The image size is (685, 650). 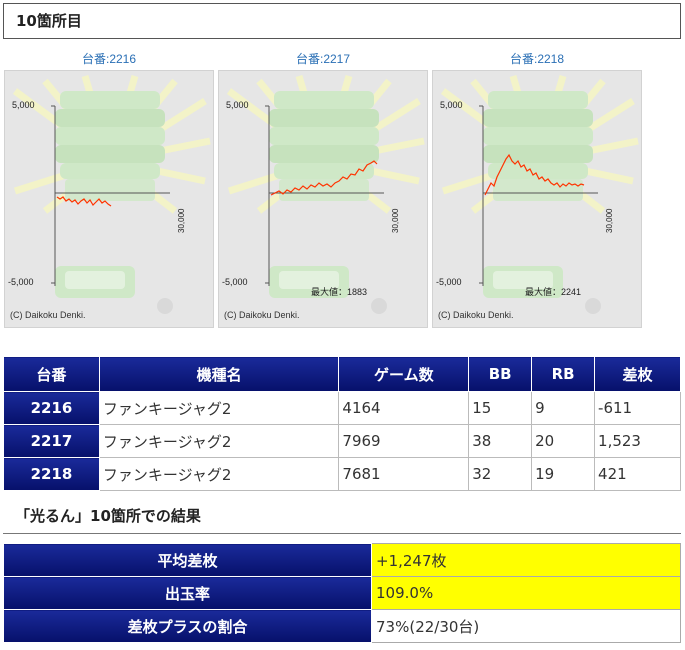 What do you see at coordinates (537, 59) in the screenshot?
I see `graph-caption: 台番:2218` at bounding box center [537, 59].